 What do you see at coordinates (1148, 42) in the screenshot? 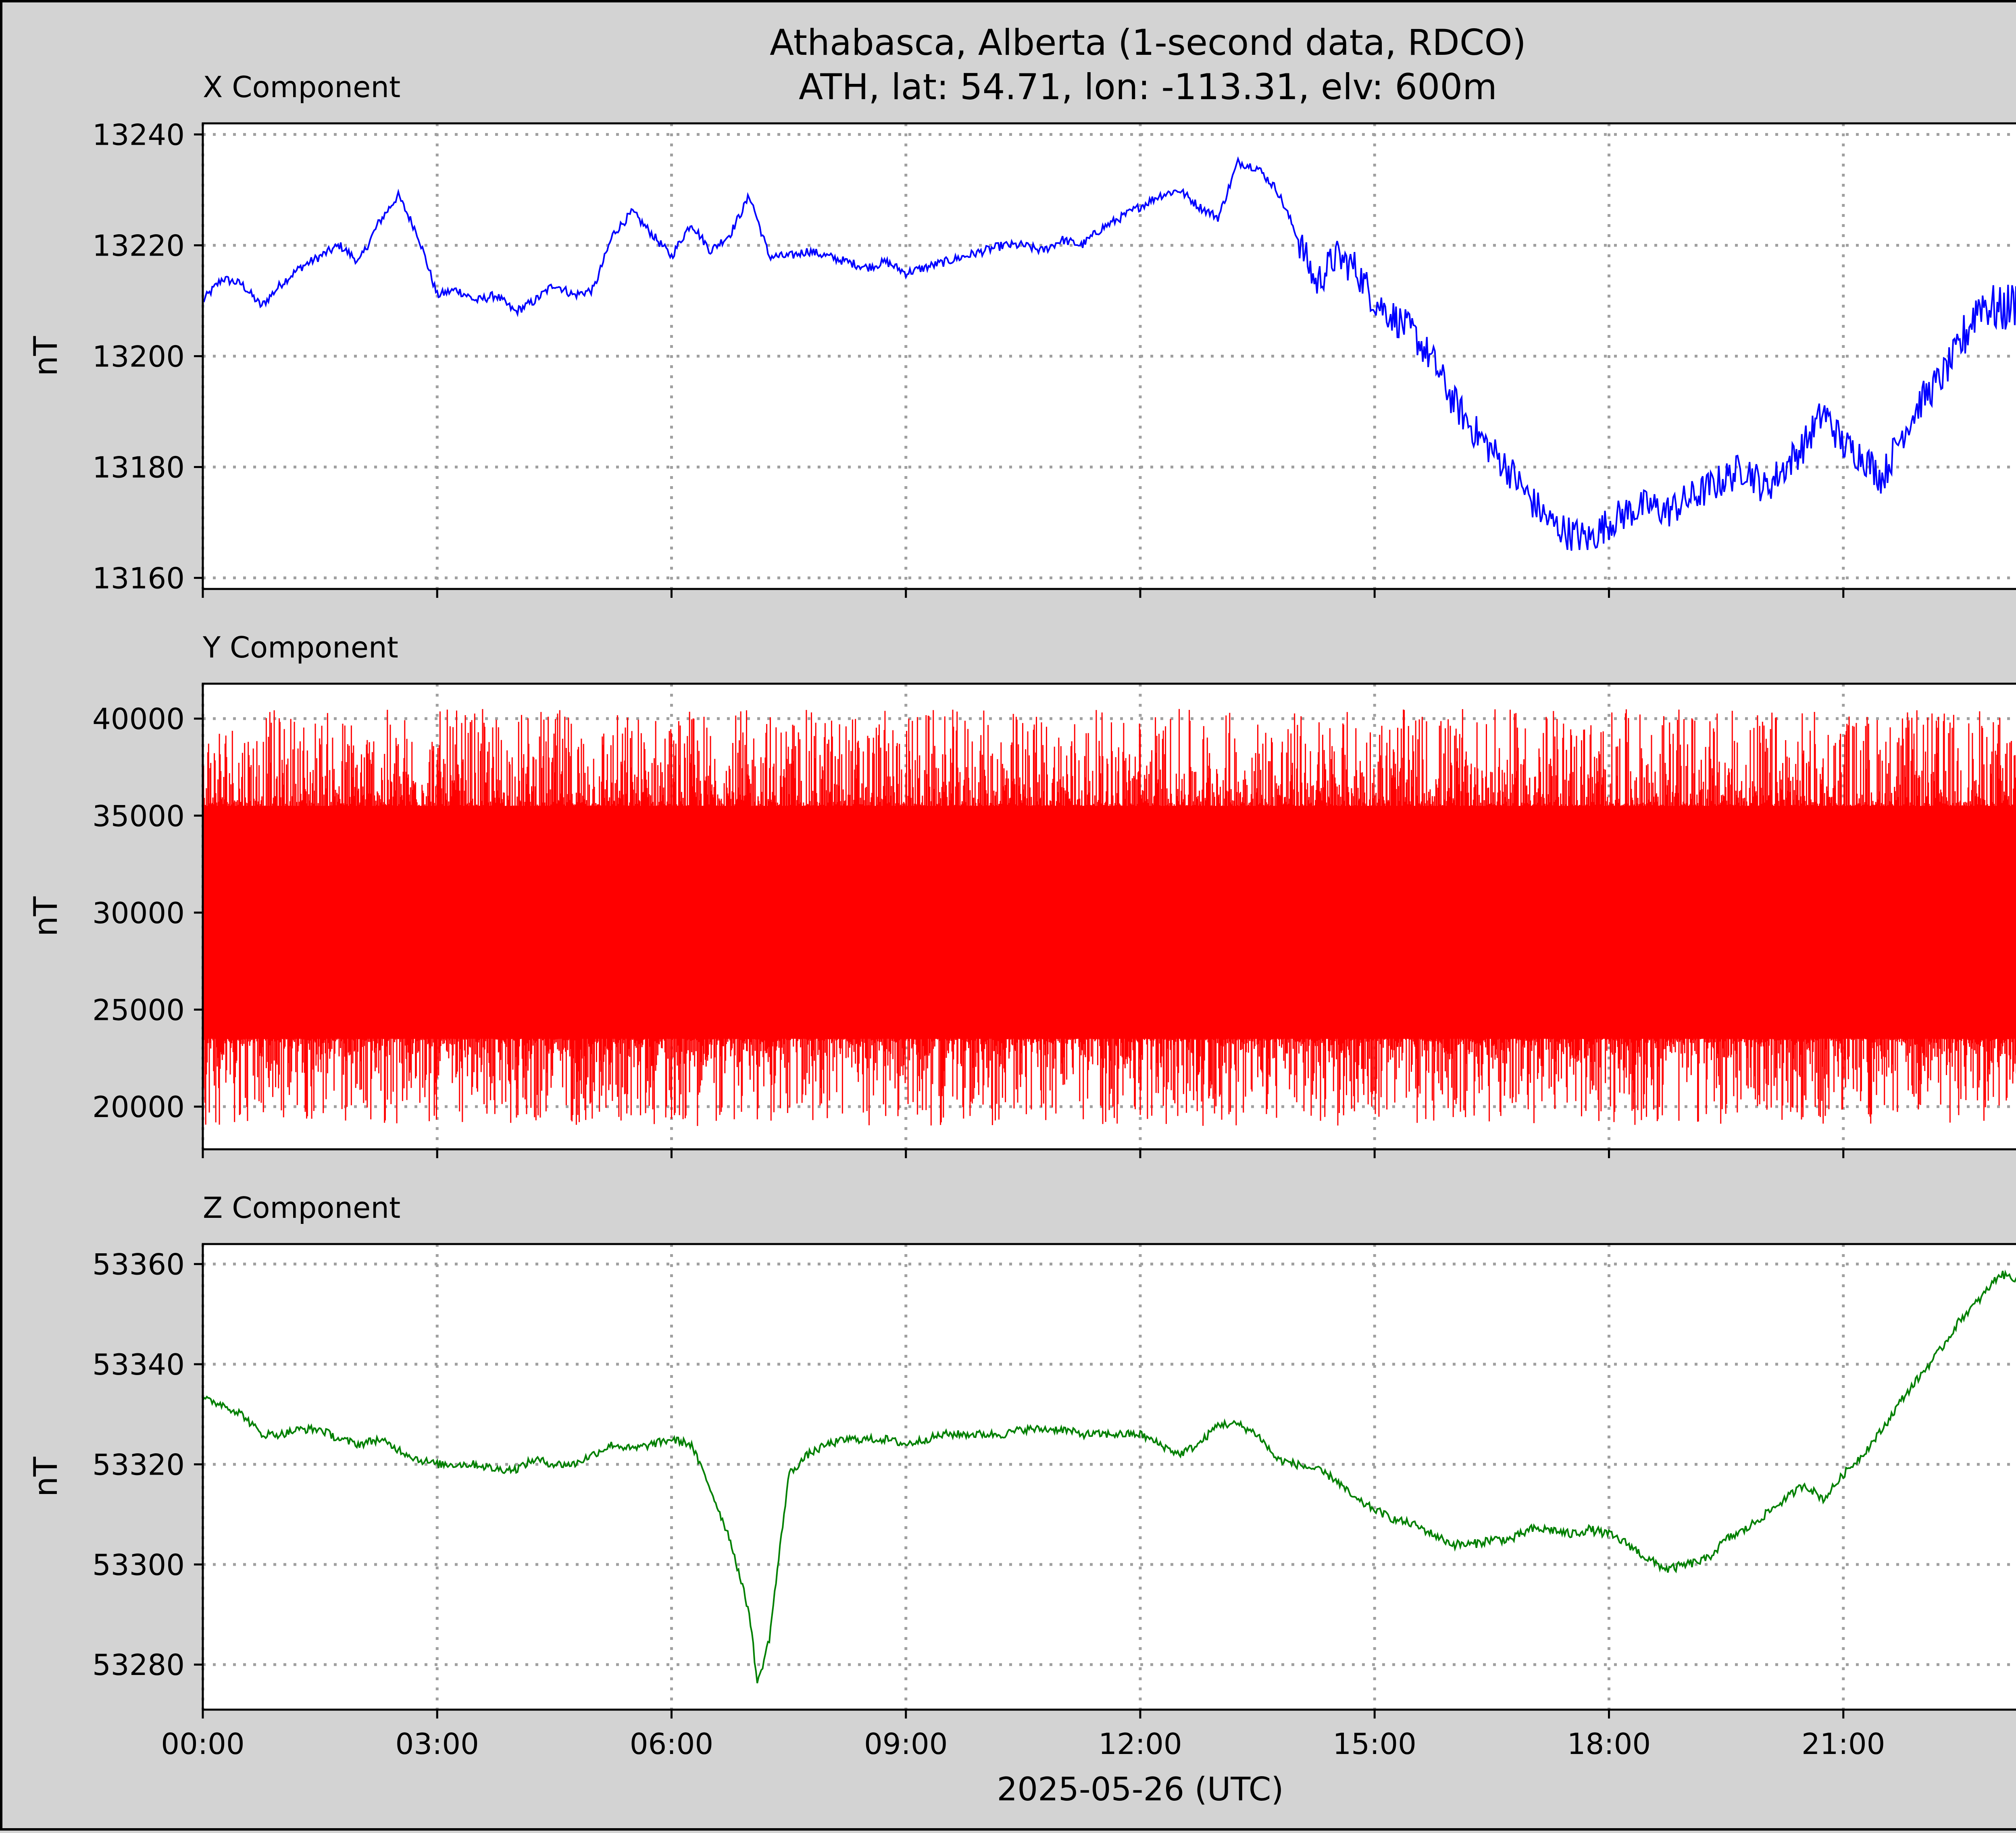
I see `figure-title-line1: Athabasca, Alberta (1-second data, RDCO)` at bounding box center [1148, 42].